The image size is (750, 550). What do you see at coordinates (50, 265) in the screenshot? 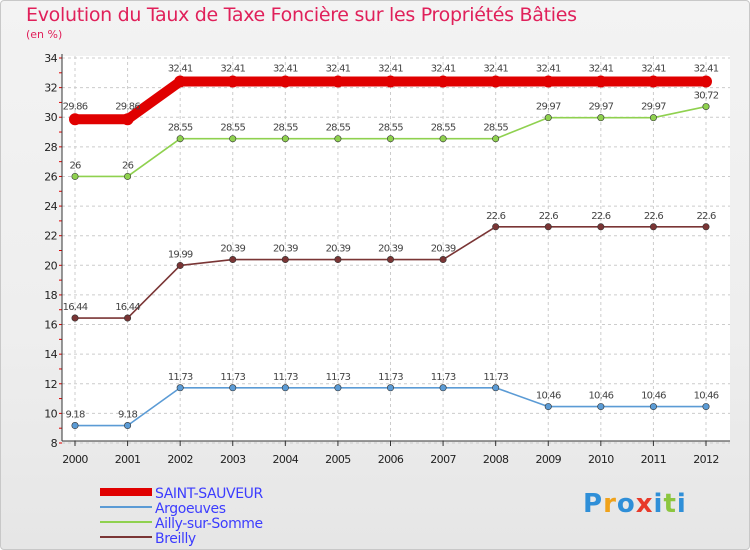
I see `y-tick-label: 20` at bounding box center [50, 265].